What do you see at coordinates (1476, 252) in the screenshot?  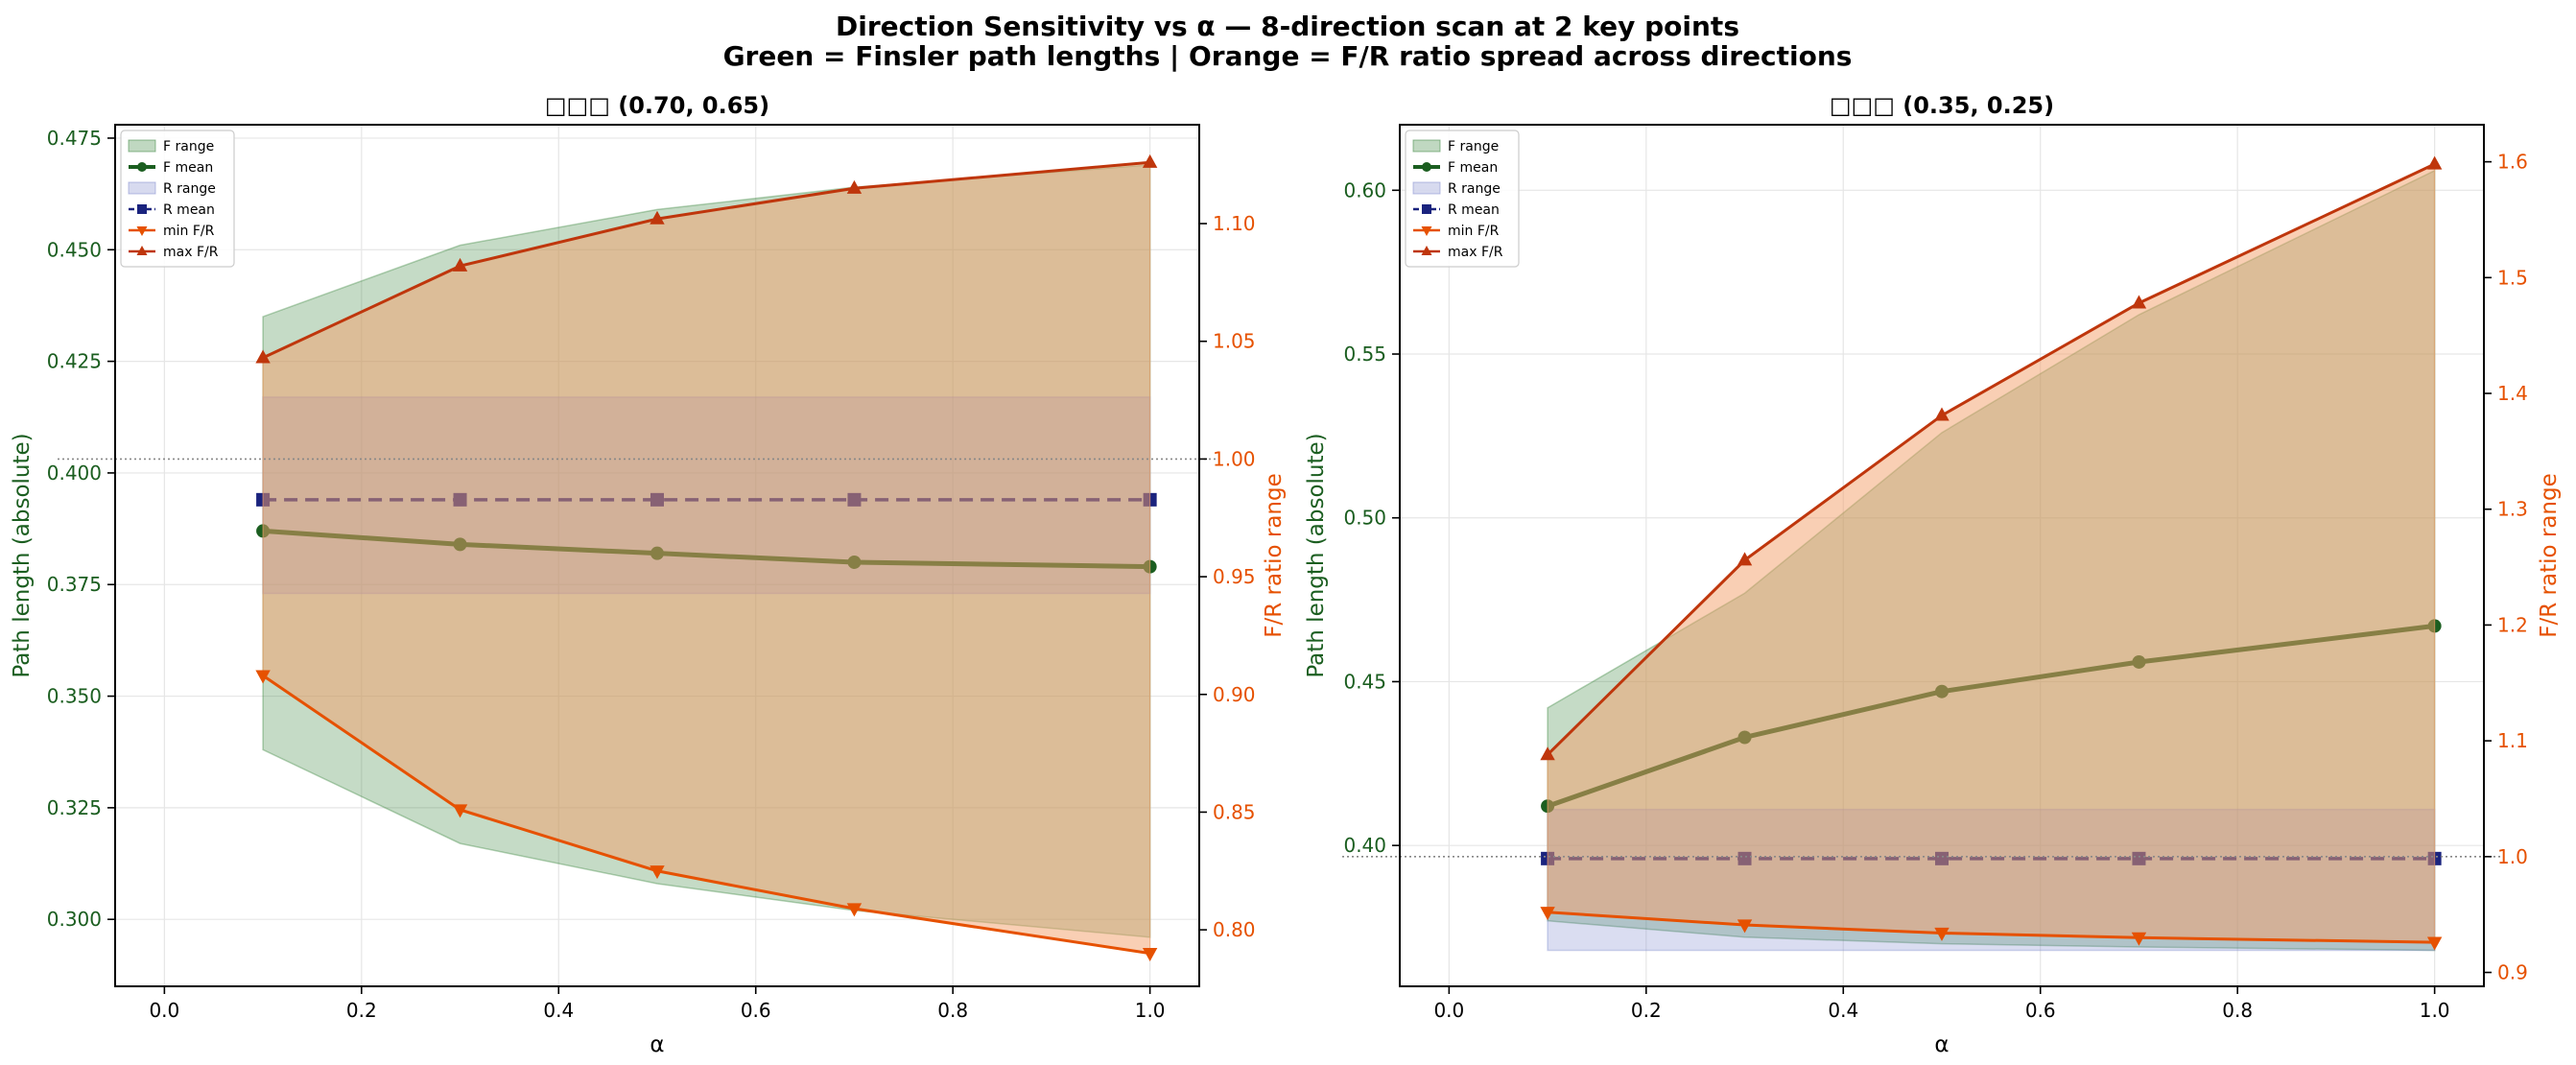 I see `legend-label: max F/R` at bounding box center [1476, 252].